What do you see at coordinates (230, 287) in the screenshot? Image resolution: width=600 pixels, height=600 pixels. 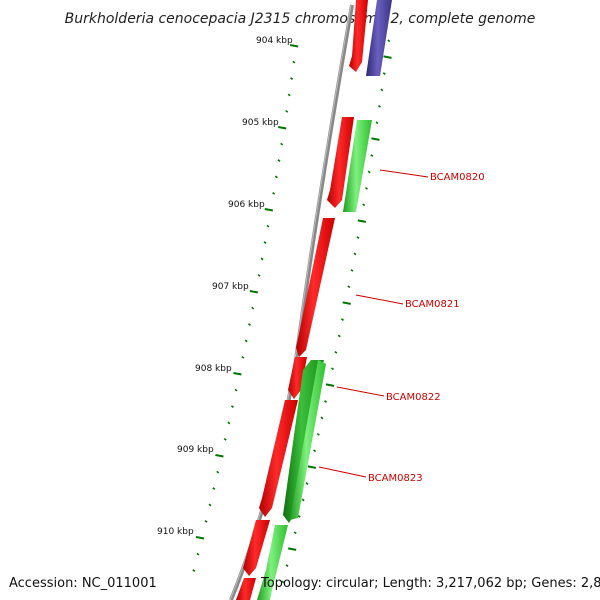 I see `kbp-label: 907 kbp` at bounding box center [230, 287].